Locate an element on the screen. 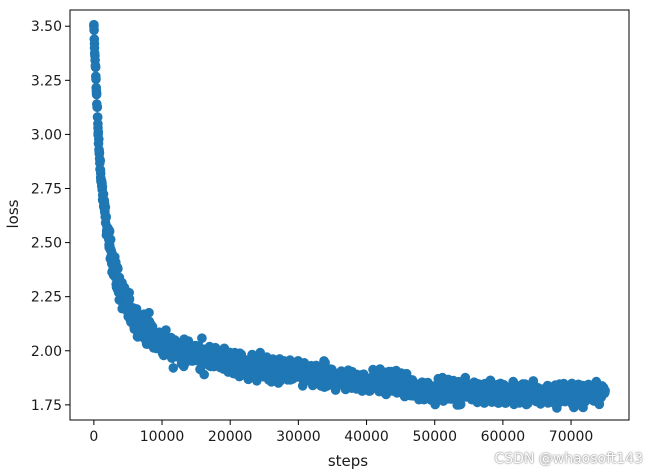 Image resolution: width=653 pixels, height=475 pixels. y-tick-label: 2.25 is located at coordinates (46, 298).